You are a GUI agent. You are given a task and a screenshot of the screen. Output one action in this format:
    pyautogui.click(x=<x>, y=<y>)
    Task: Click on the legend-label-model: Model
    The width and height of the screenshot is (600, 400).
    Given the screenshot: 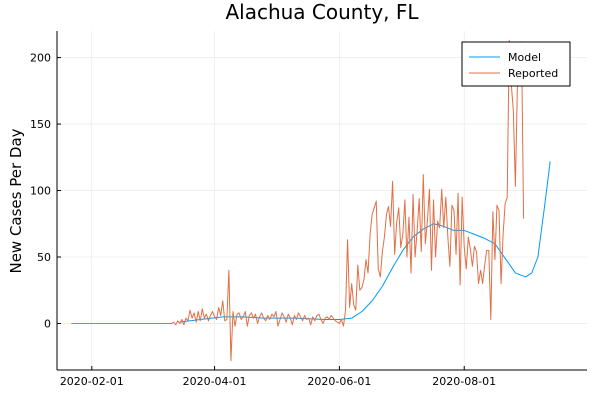 What is the action you would take?
    pyautogui.click(x=524, y=57)
    